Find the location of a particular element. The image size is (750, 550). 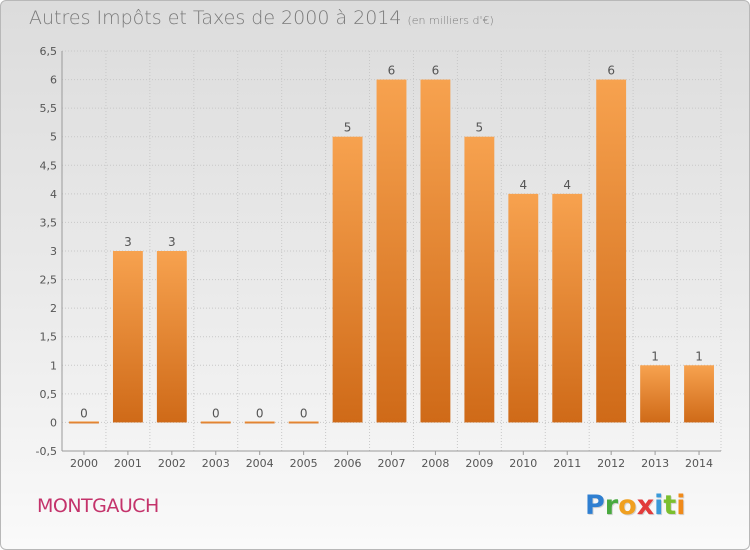

y-tick-label: 5,5 is located at coordinates (49, 108).